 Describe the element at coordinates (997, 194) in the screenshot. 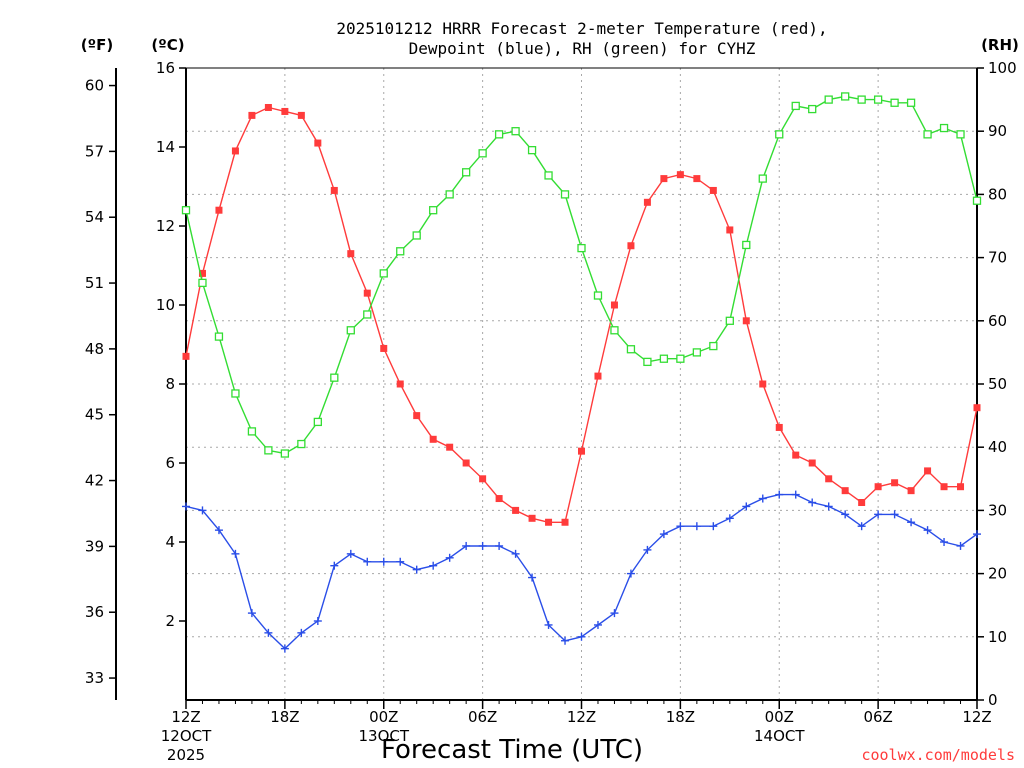

I see `rh-tick-label: 80` at that location.